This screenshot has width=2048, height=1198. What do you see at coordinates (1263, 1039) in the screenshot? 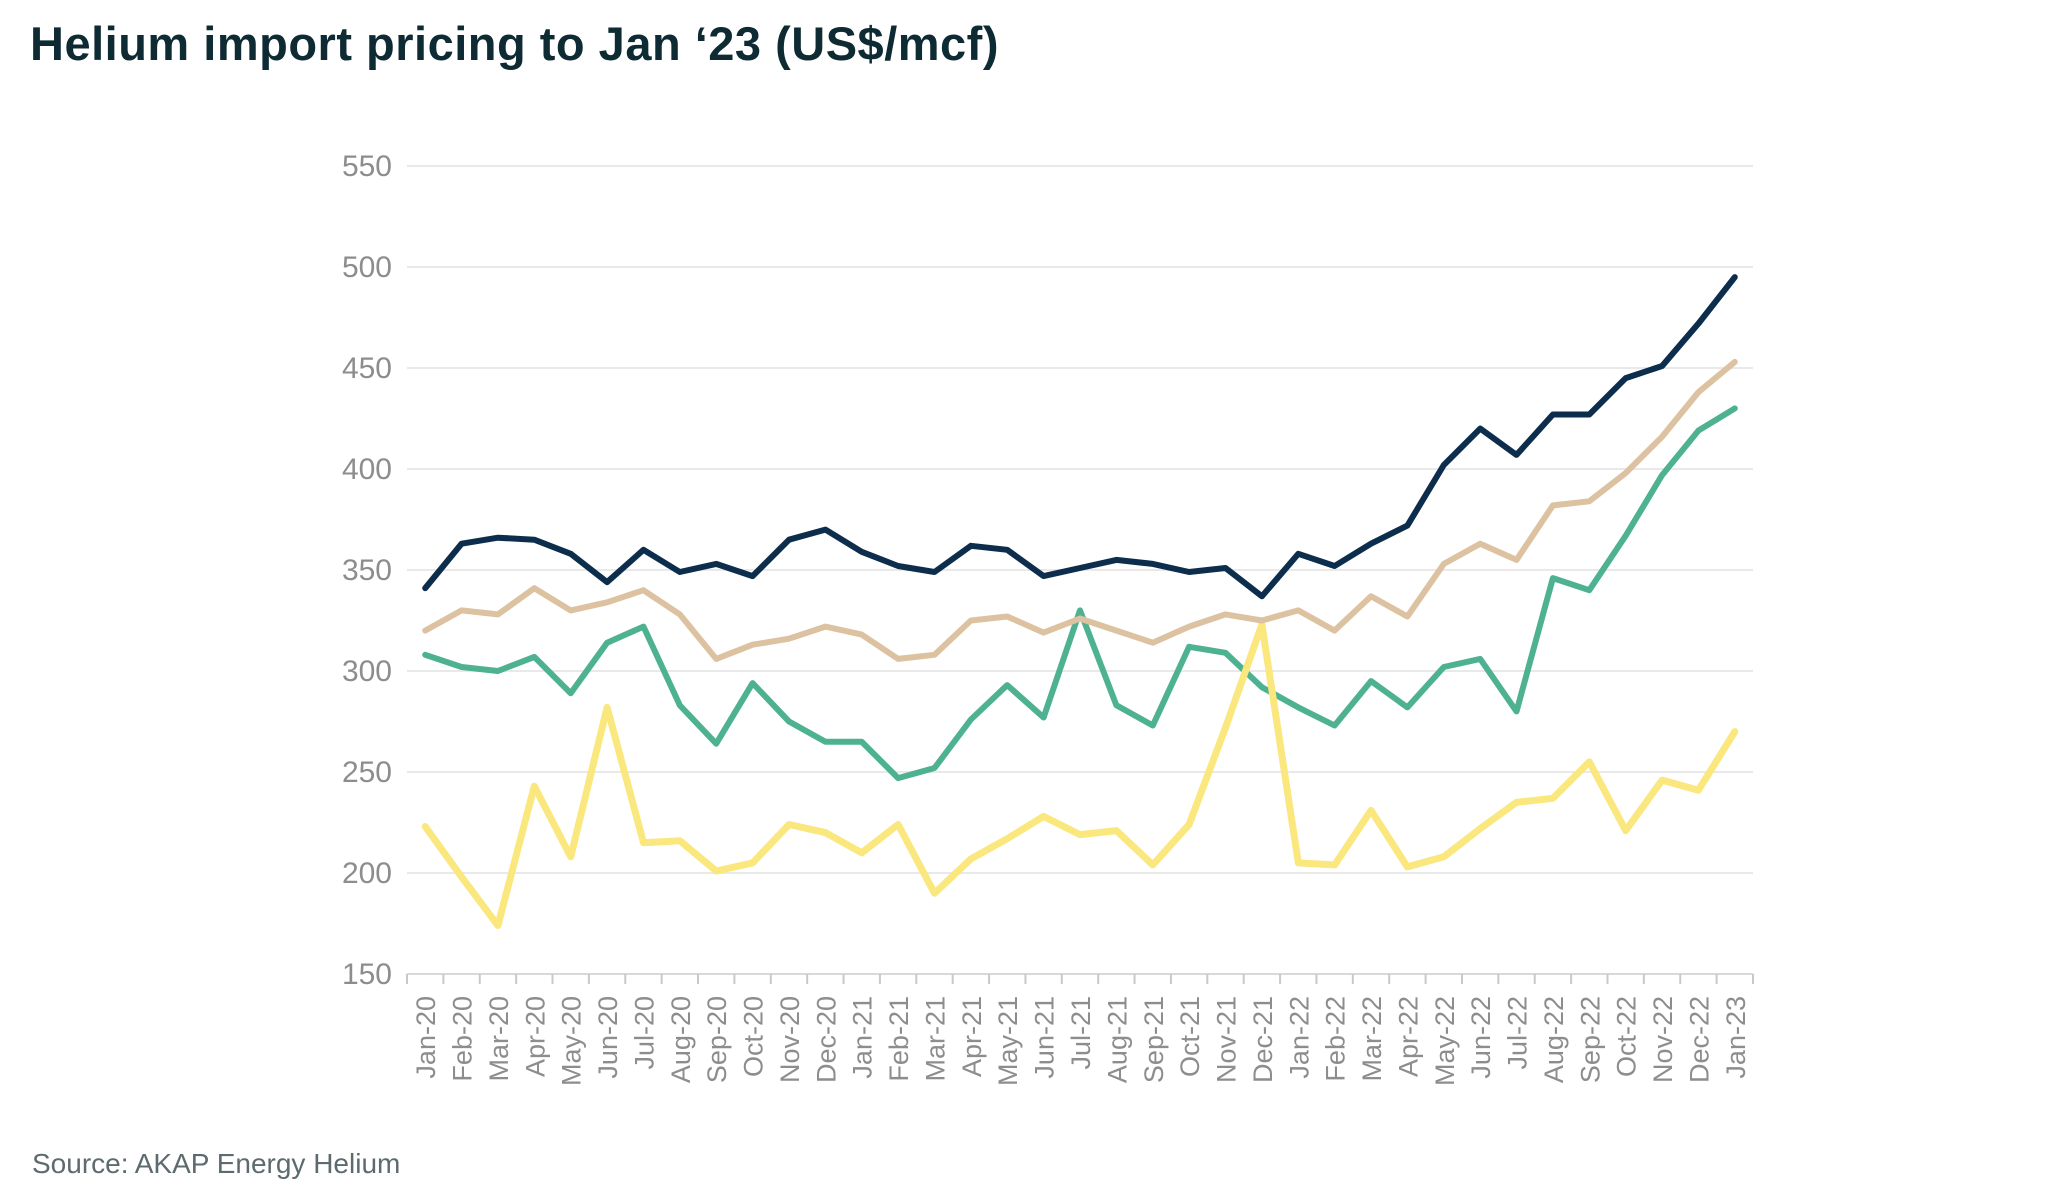
I see `x-axis-label: Dec-21` at bounding box center [1263, 1039].